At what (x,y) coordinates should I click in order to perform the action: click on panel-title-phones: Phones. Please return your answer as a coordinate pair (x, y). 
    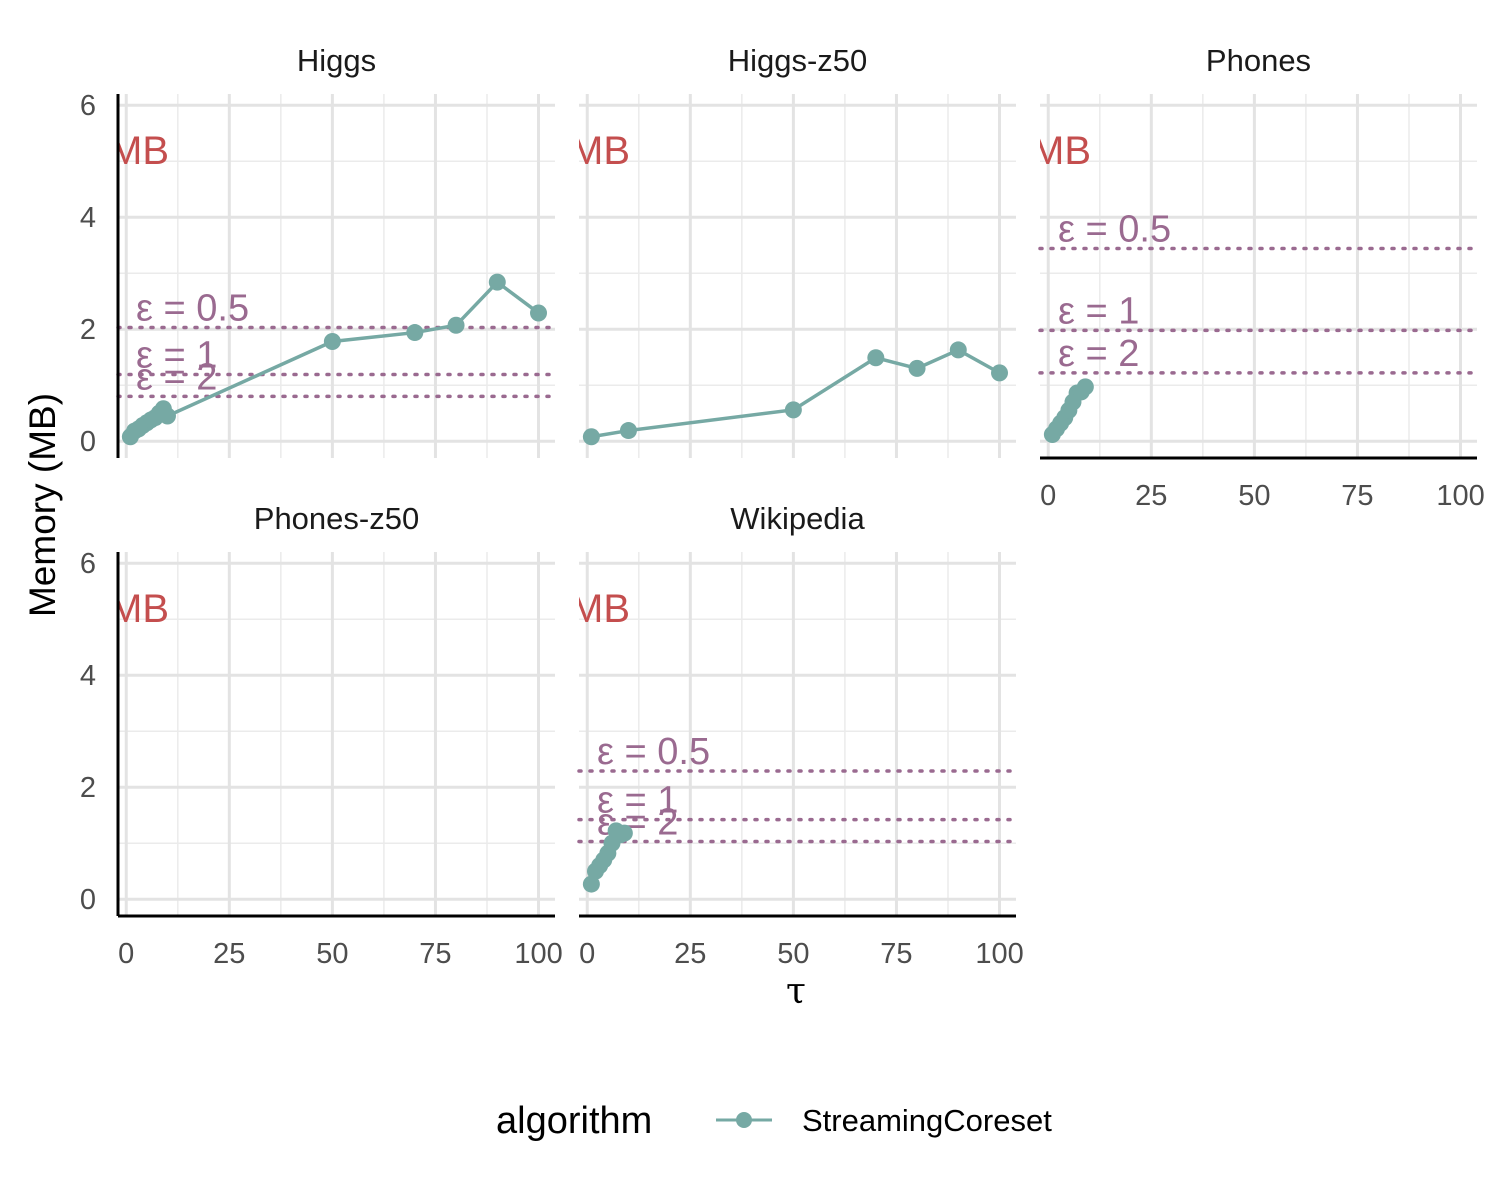
    Looking at the image, I should click on (1258, 60).